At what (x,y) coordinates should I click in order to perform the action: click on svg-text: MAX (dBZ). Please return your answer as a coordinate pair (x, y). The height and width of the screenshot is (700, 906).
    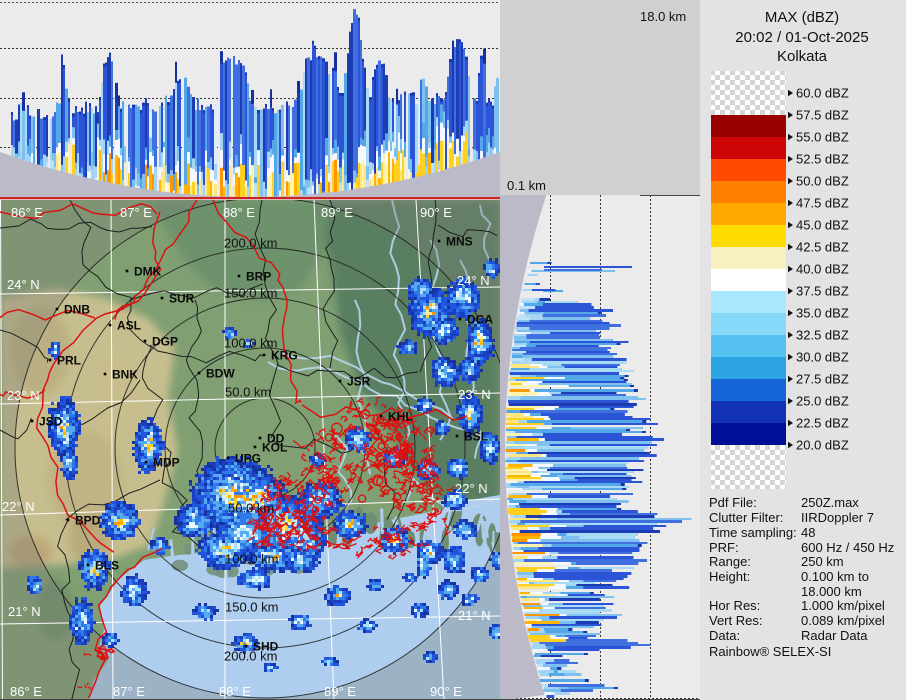
    Looking at the image, I should click on (802, 17).